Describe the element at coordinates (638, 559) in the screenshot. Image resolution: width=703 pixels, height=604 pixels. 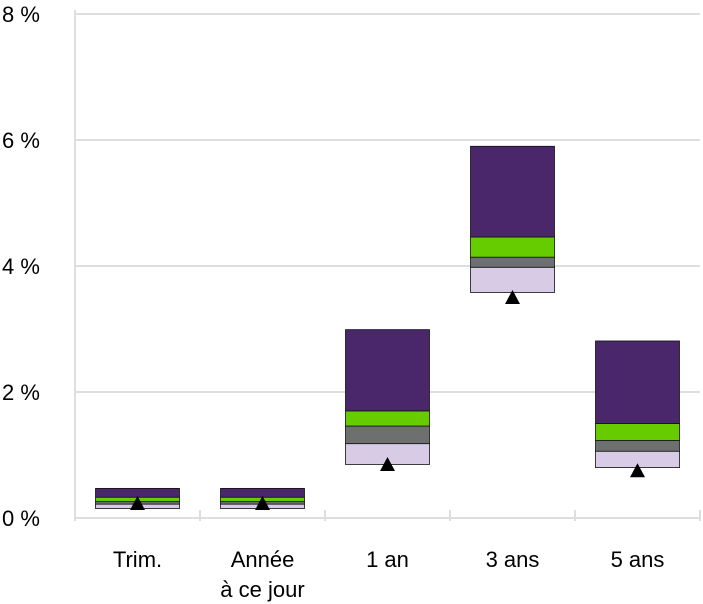
I see `x-tick-label: 5 ans` at that location.